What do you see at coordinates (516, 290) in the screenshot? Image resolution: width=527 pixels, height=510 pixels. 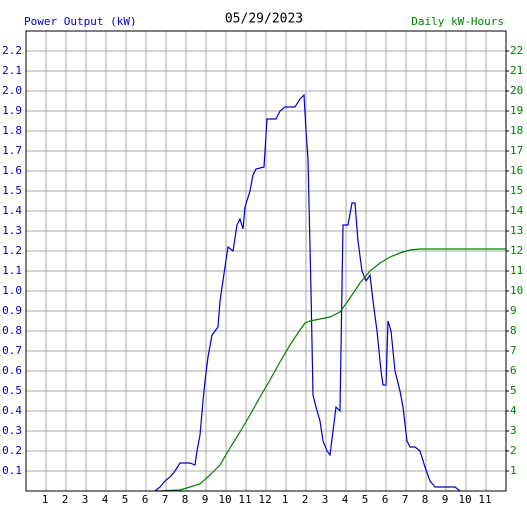 I see `y2-tick-label: 10` at bounding box center [516, 290].